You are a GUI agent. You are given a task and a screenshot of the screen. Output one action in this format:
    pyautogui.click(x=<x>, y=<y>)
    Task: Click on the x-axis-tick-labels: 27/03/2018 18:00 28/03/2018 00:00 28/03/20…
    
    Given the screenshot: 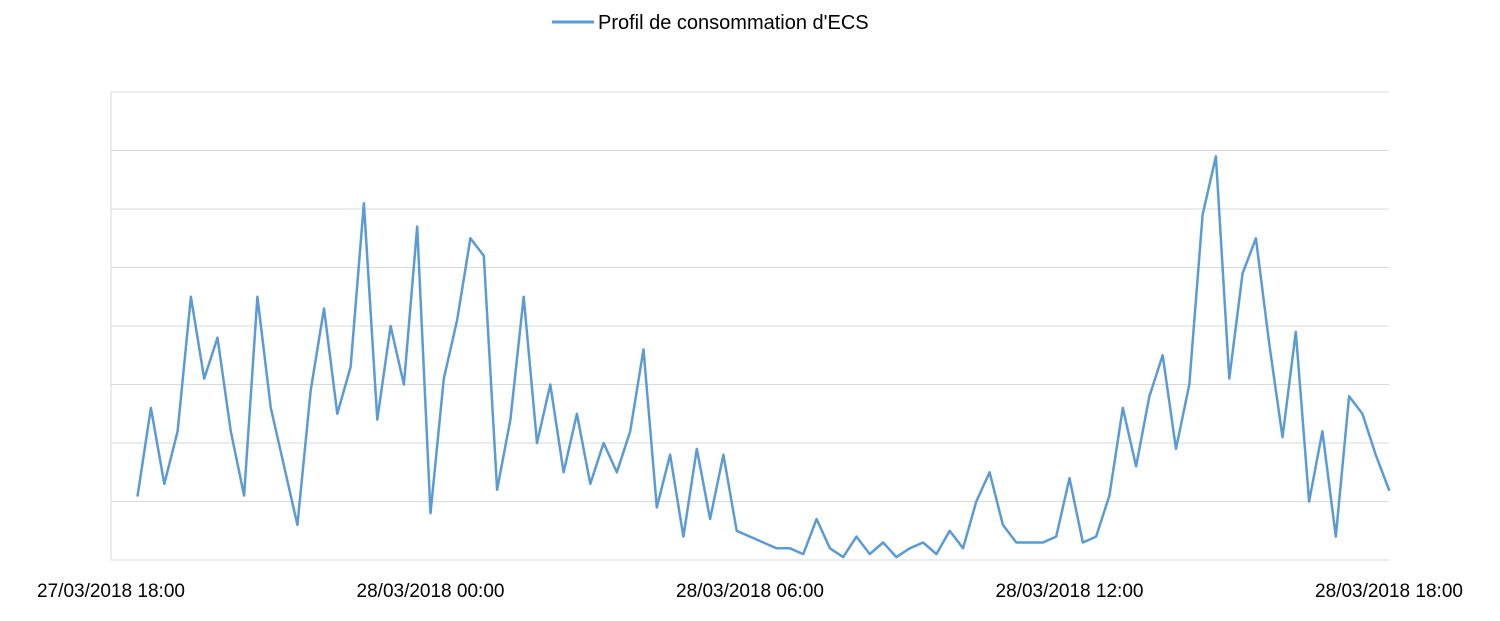 What is the action you would take?
    pyautogui.click(x=750, y=591)
    